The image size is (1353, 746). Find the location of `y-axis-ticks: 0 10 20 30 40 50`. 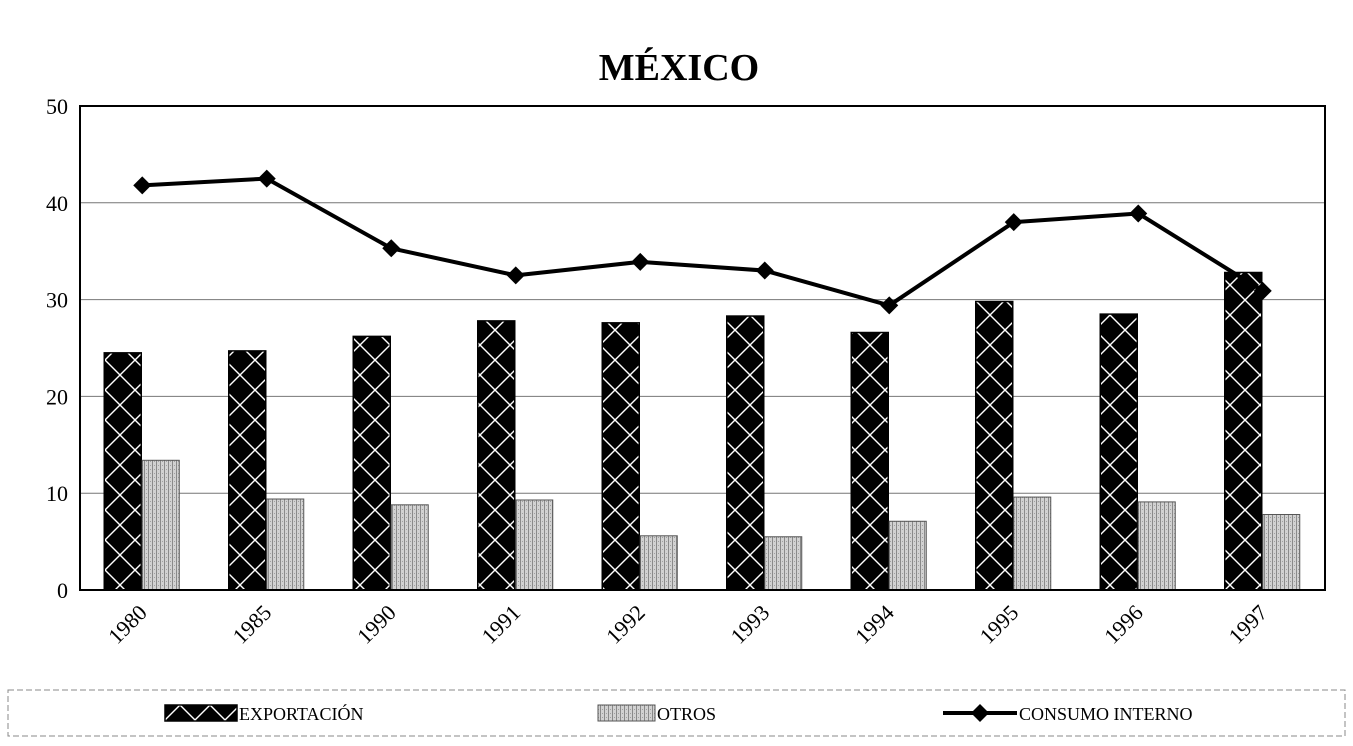

y-axis-ticks: 0 10 20 30 40 50 is located at coordinates (57, 348).